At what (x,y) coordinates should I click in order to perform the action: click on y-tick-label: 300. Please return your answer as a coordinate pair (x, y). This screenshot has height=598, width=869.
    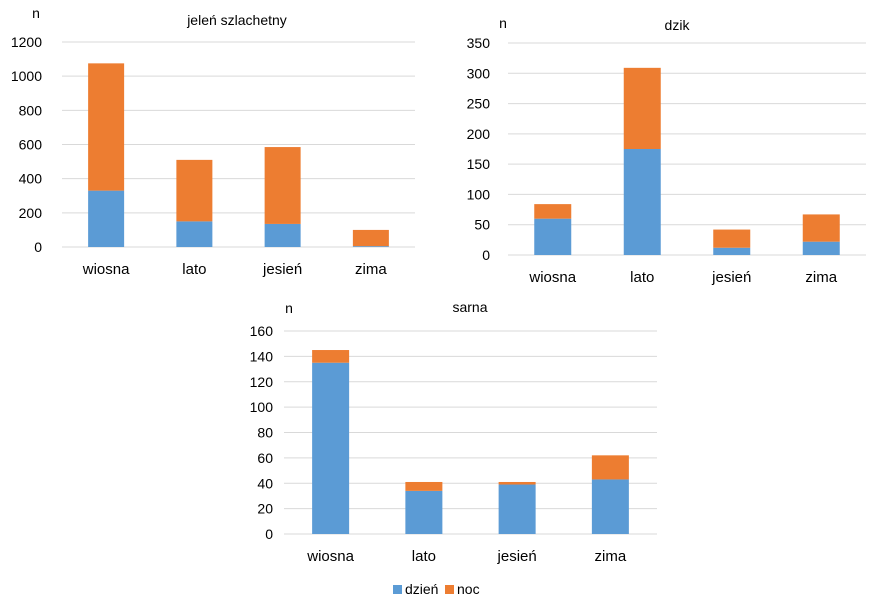
    Looking at the image, I should click on (479, 73).